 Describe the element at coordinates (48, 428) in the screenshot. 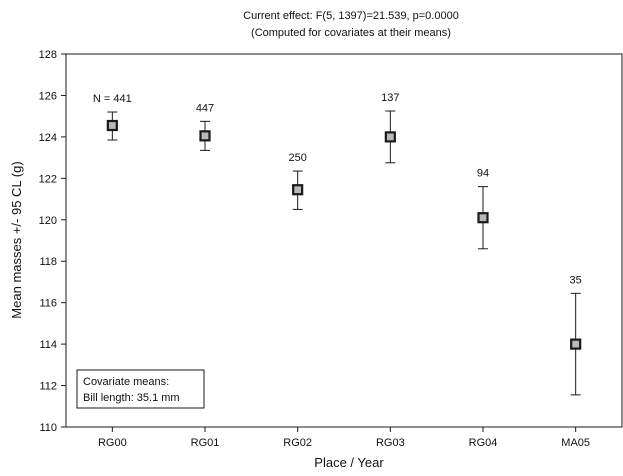

I see `y-tick-label: 110` at that location.